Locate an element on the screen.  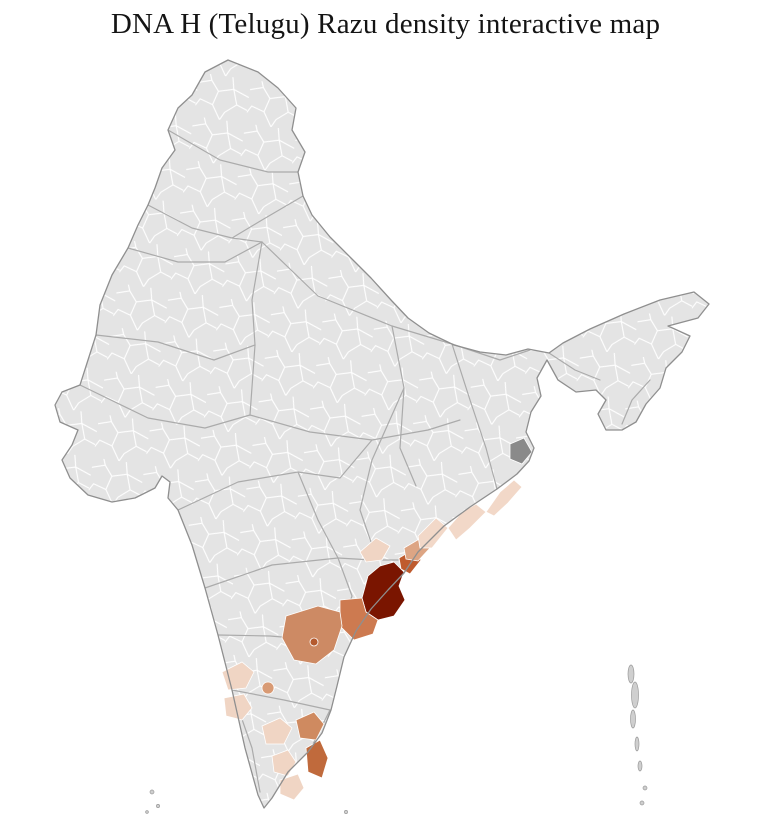
district-sw-spot is located at coordinates (268, 688).